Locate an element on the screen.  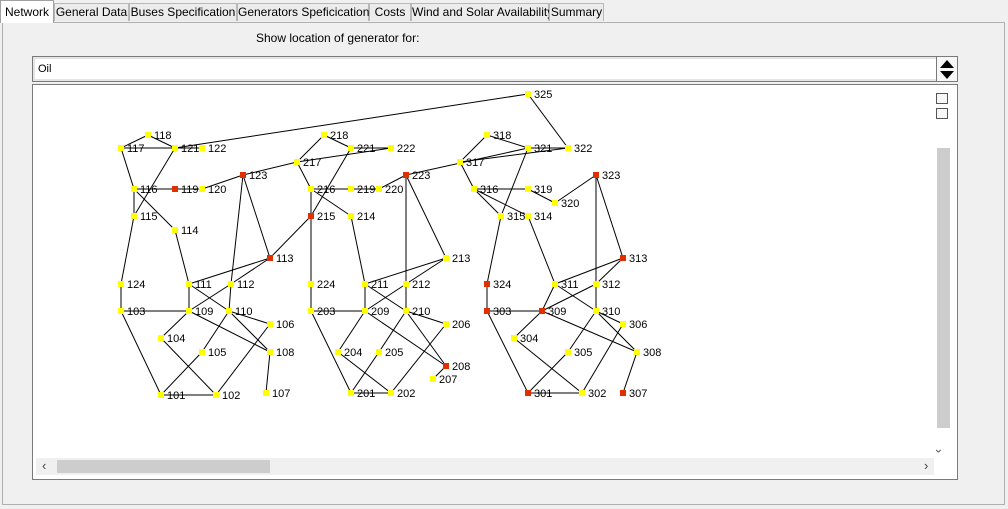
bus-207: 207 is located at coordinates (443, 380).